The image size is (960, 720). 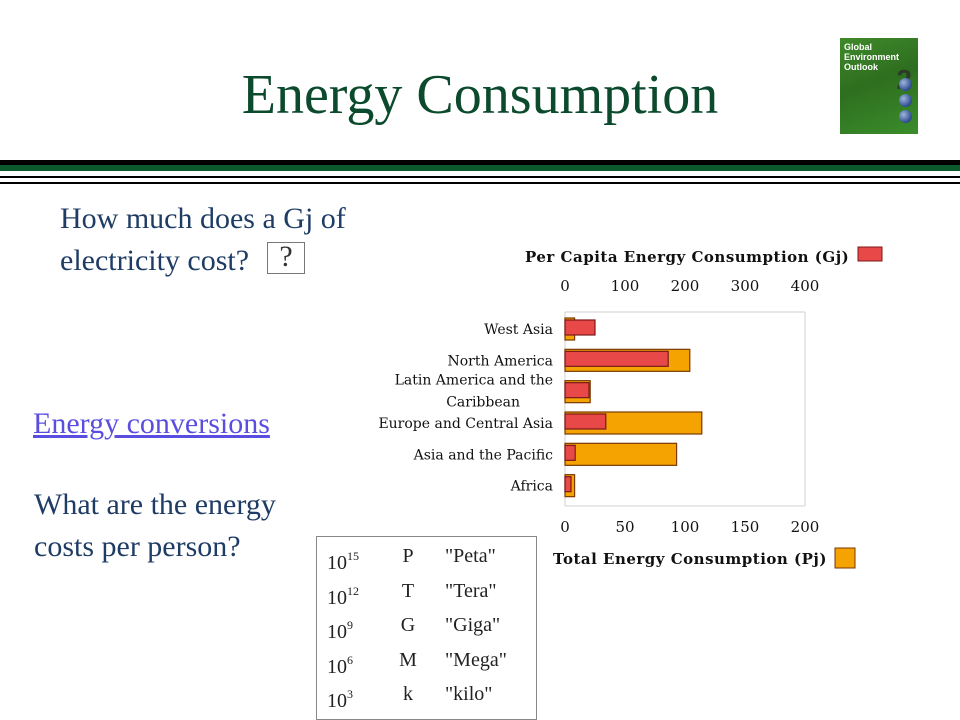 What do you see at coordinates (483, 403) in the screenshot?
I see `category-label: Caribbean` at bounding box center [483, 403].